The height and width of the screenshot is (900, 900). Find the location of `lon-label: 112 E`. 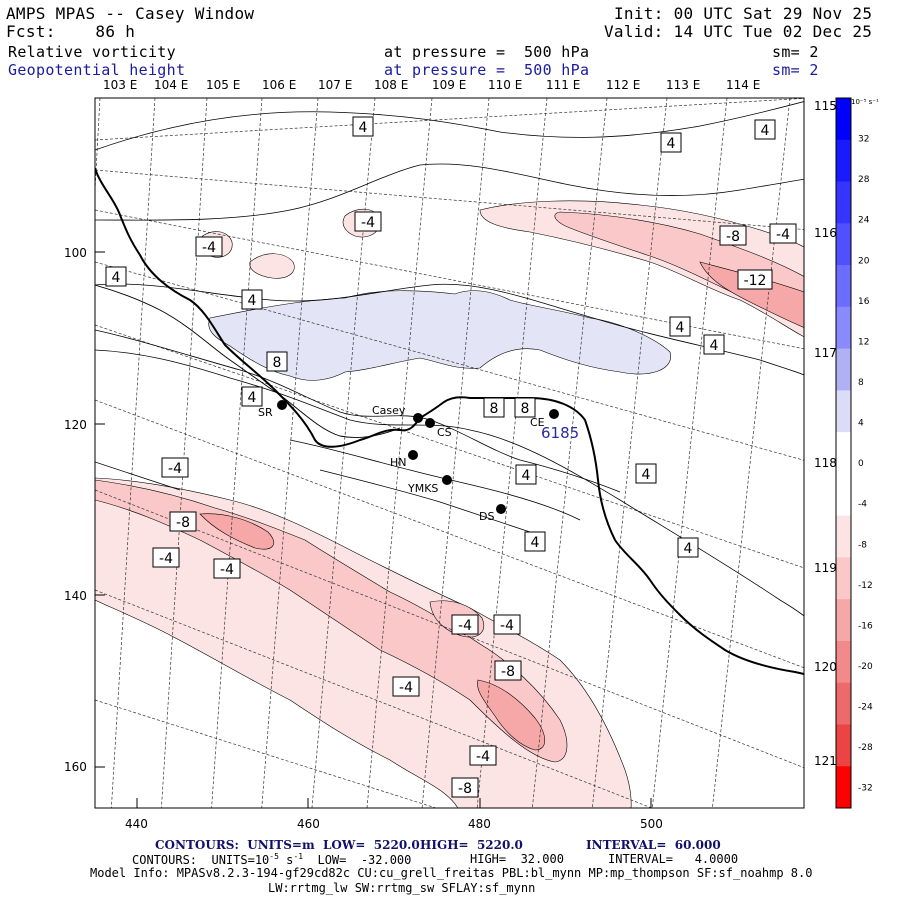

lon-label: 112 E is located at coordinates (623, 85).